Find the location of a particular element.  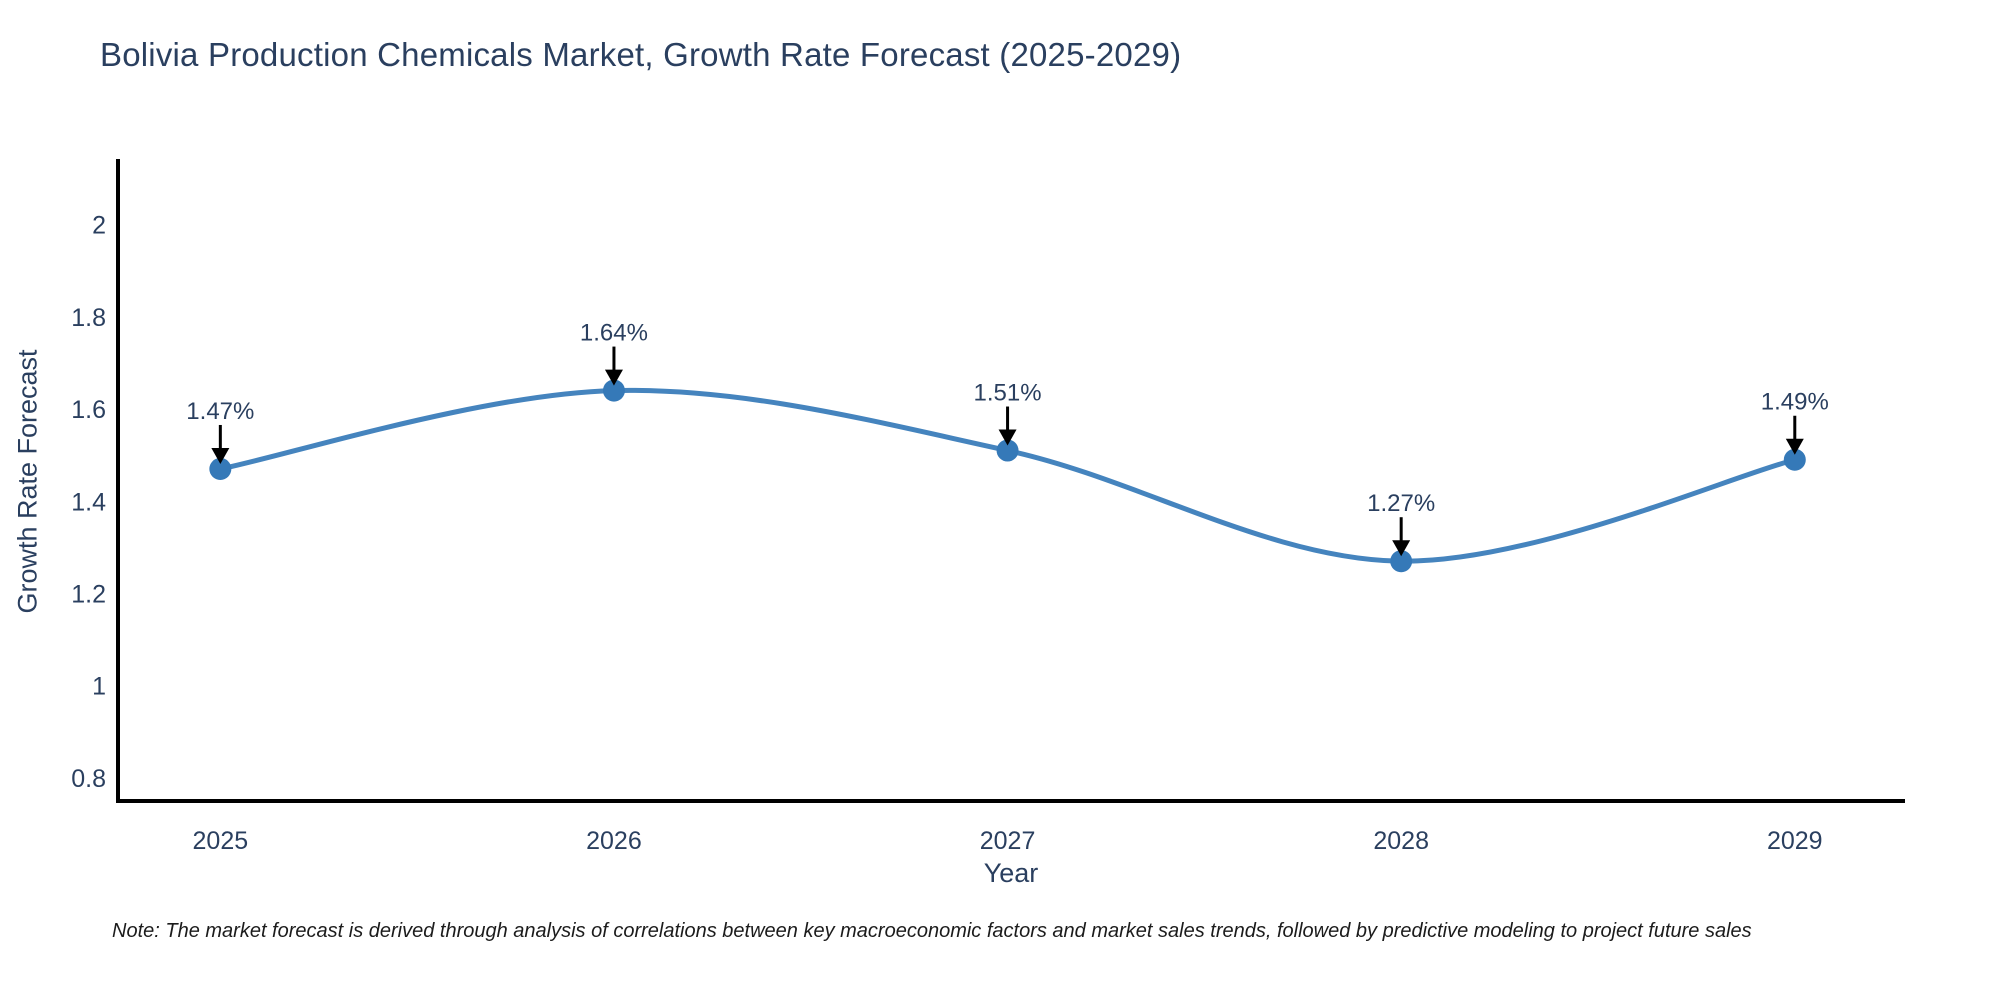

x-axis-ticks: 2025 2026 2027 2028 2029 is located at coordinates (1008, 841).